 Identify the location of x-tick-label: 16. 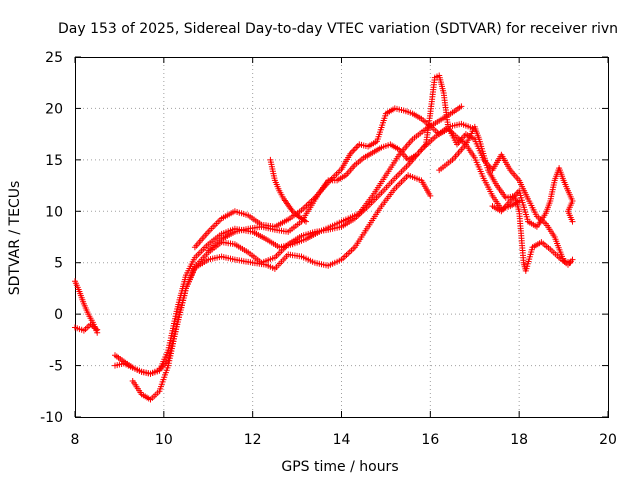
(430, 440).